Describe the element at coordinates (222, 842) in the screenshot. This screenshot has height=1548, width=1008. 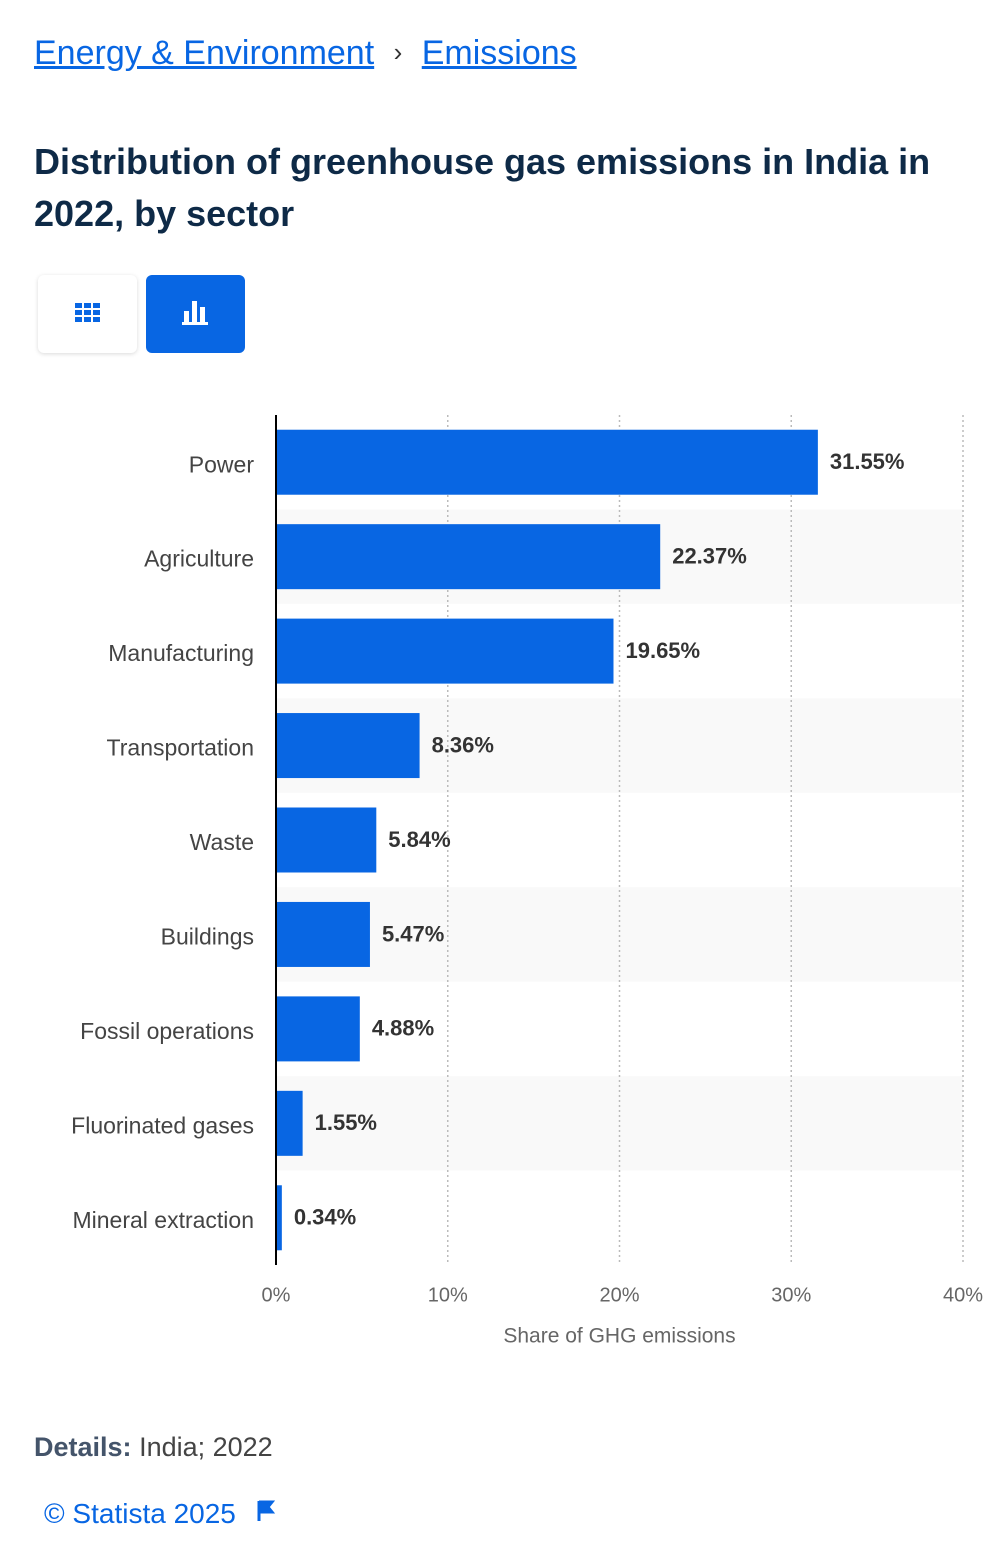
I see `y-tick-label: Waste` at that location.